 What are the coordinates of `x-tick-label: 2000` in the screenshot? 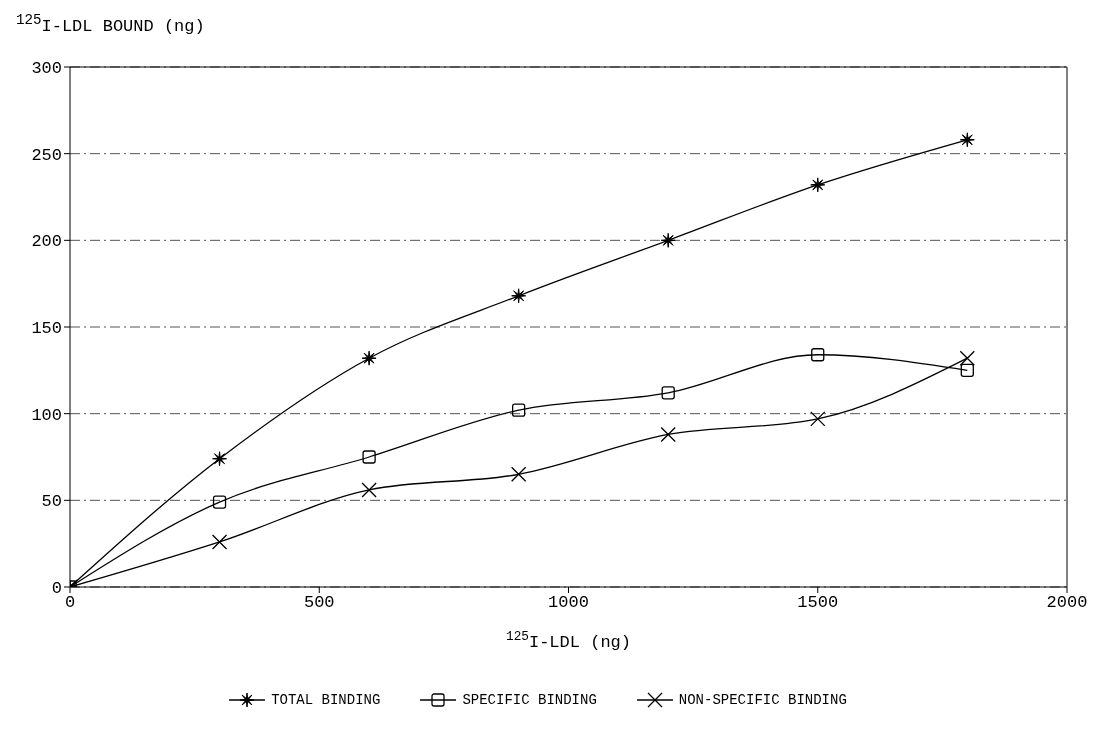 It's located at (1067, 603).